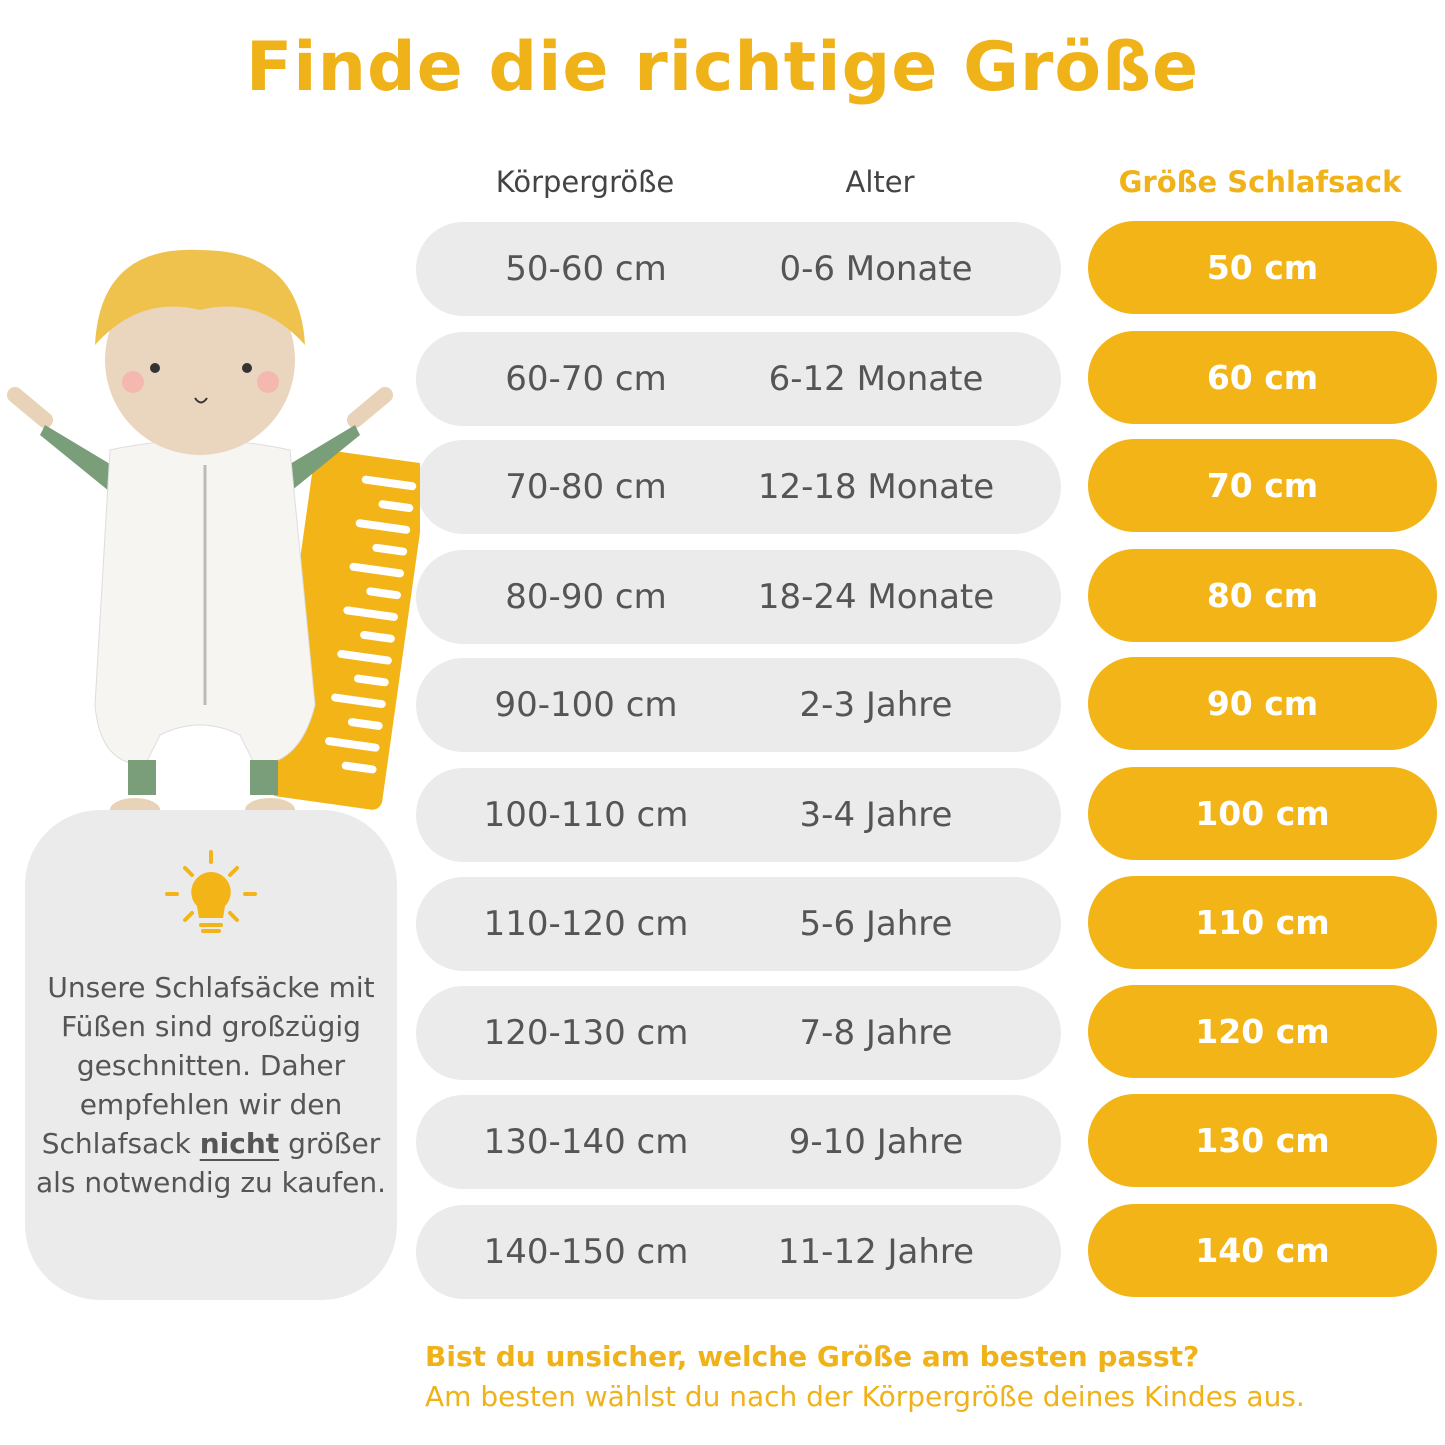  What do you see at coordinates (1262, 703) in the screenshot?
I see `size-badge: 90 cm` at bounding box center [1262, 703].